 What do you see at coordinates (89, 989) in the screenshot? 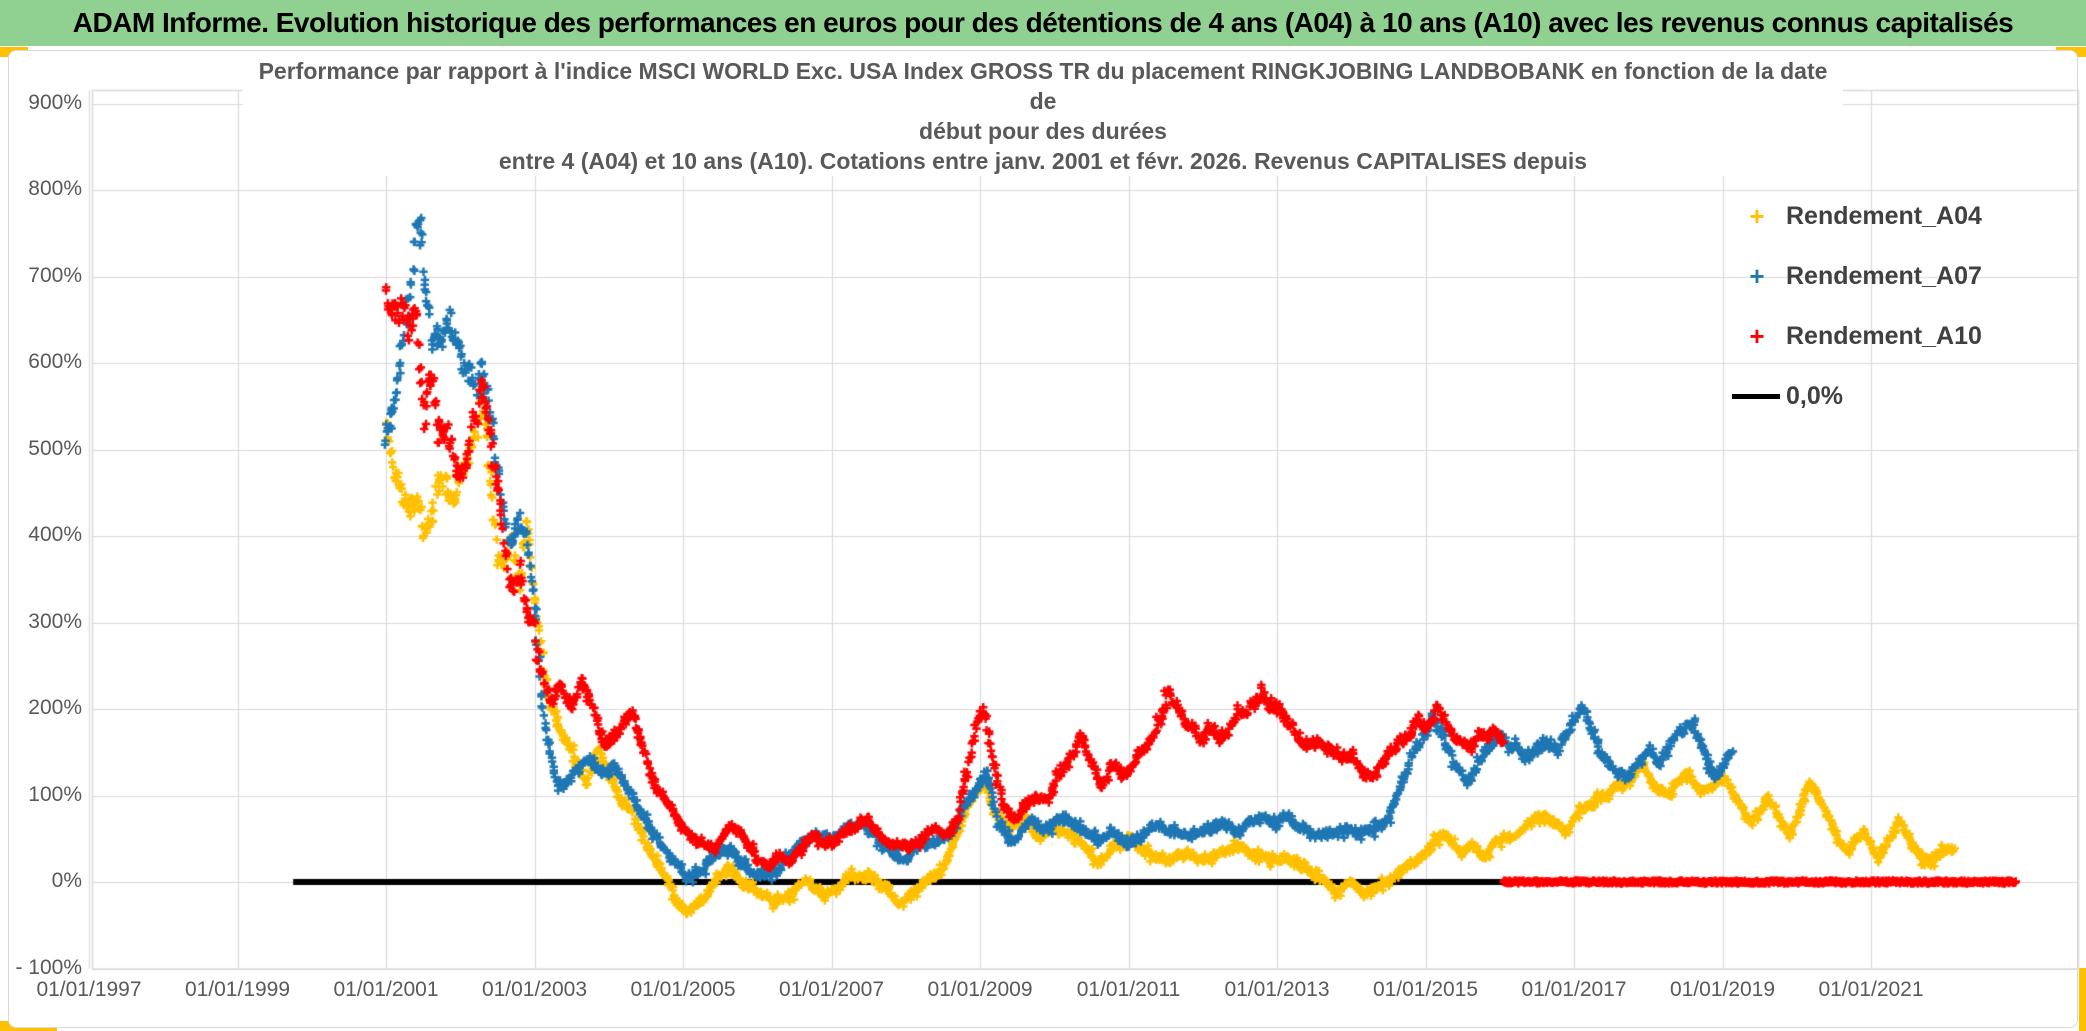
I see `x-axis-tick-label: 01/01/1997` at bounding box center [89, 989].